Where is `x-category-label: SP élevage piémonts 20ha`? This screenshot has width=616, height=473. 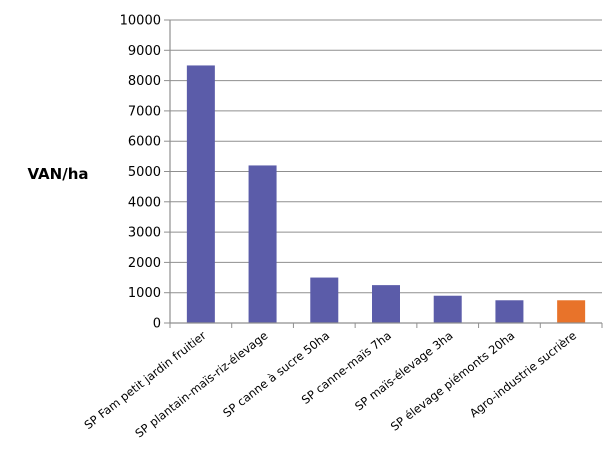
x-category-label: SP élevage piémonts 20ha is located at coordinates (452, 380).